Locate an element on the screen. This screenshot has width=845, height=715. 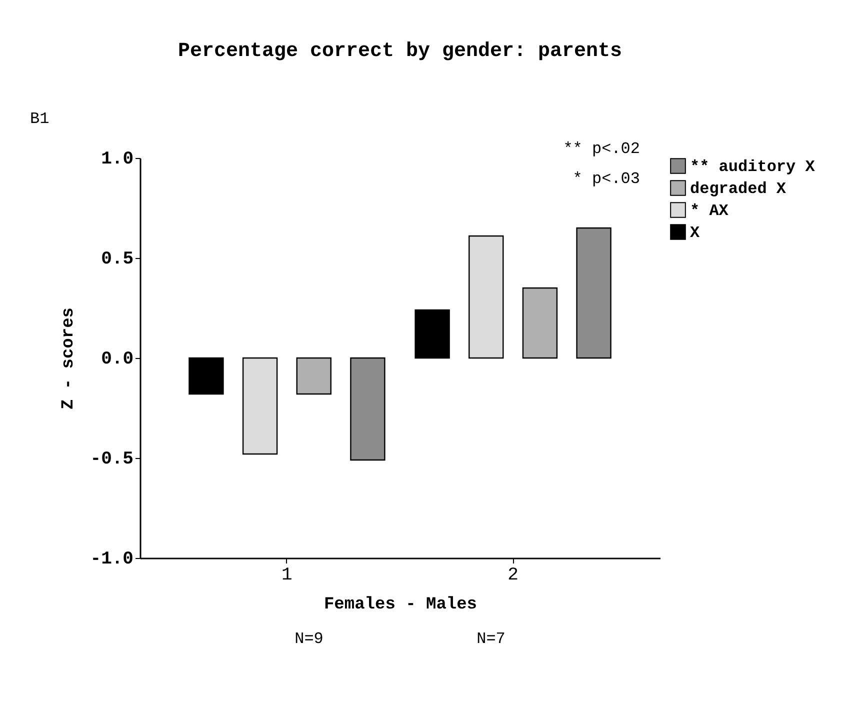
y-tick-label: 1.0 is located at coordinates (117, 160).